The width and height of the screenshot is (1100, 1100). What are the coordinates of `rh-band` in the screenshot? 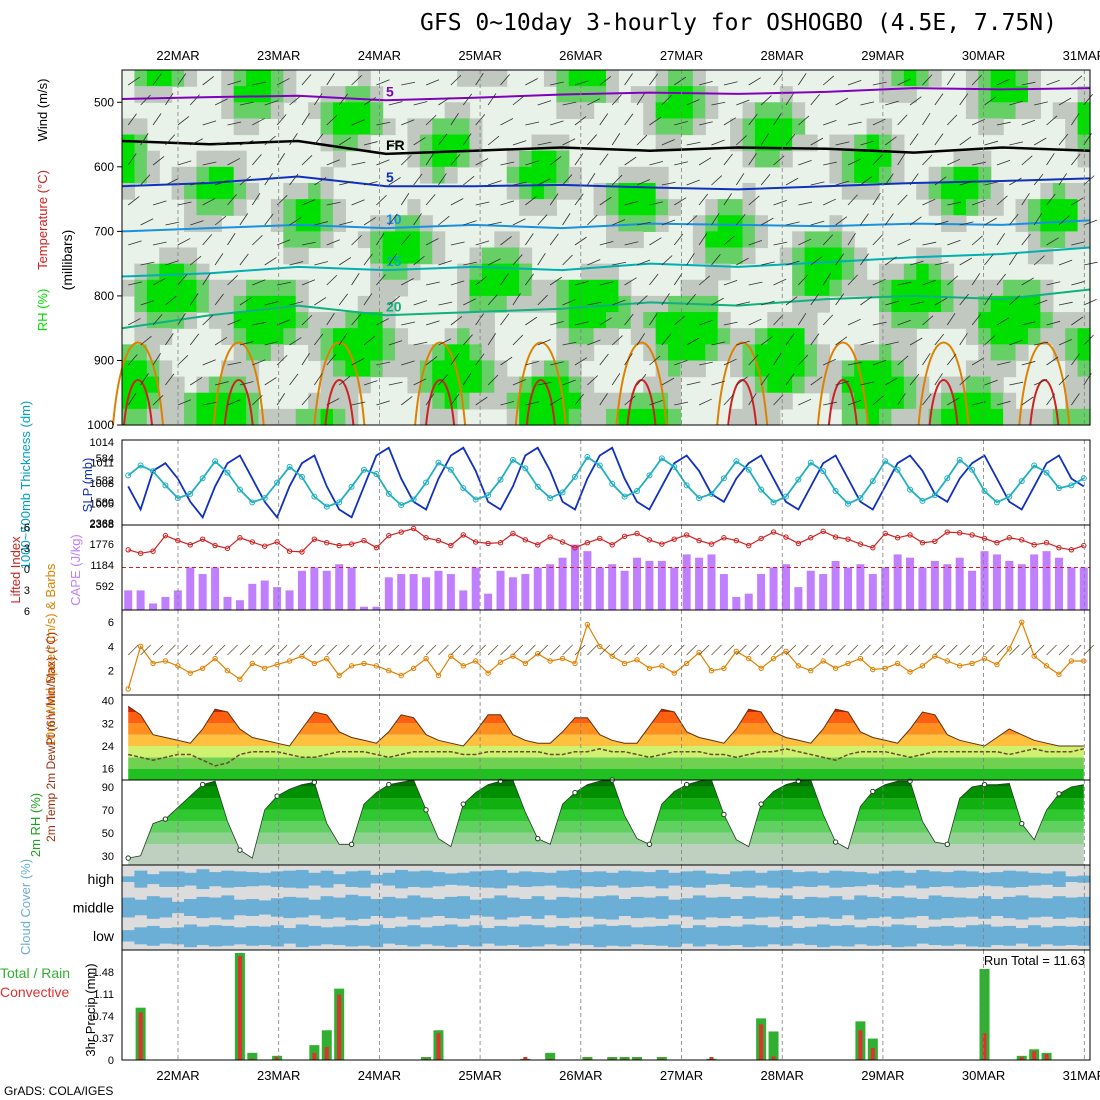 It's located at (606, 804).